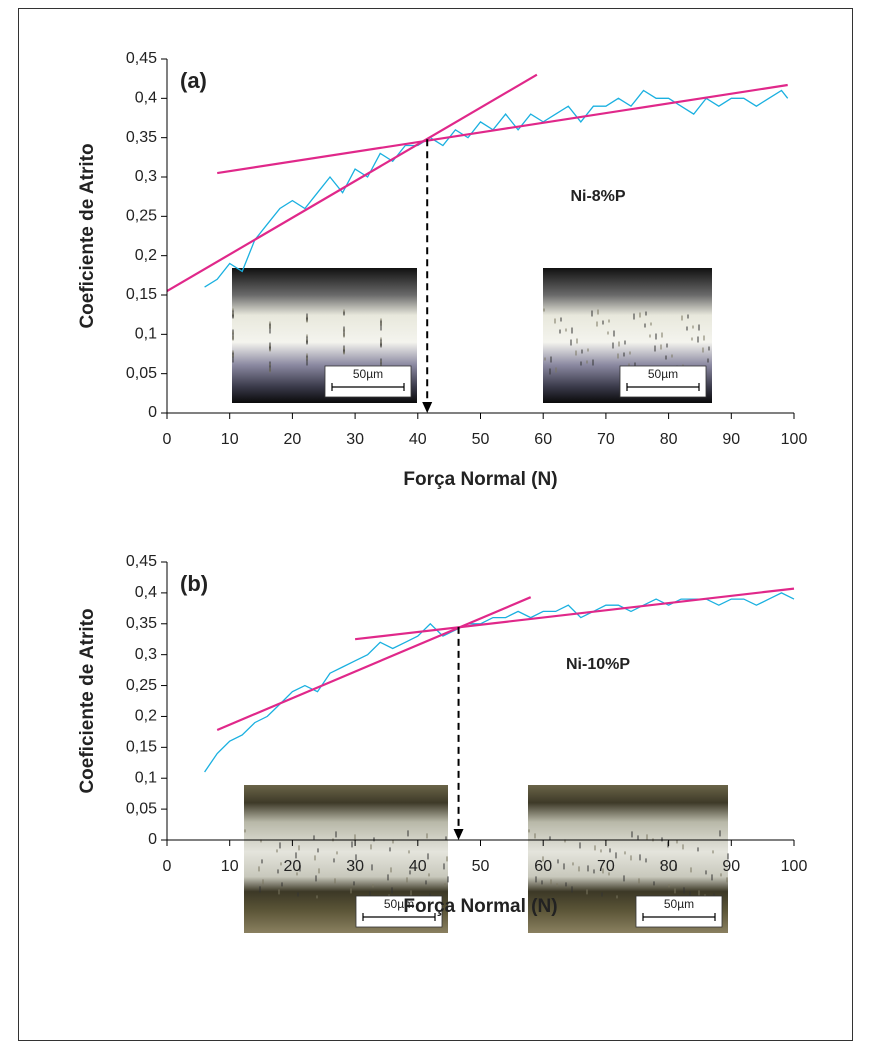  Describe the element at coordinates (481, 866) in the screenshot. I see `x-tick-label: 50` at that location.